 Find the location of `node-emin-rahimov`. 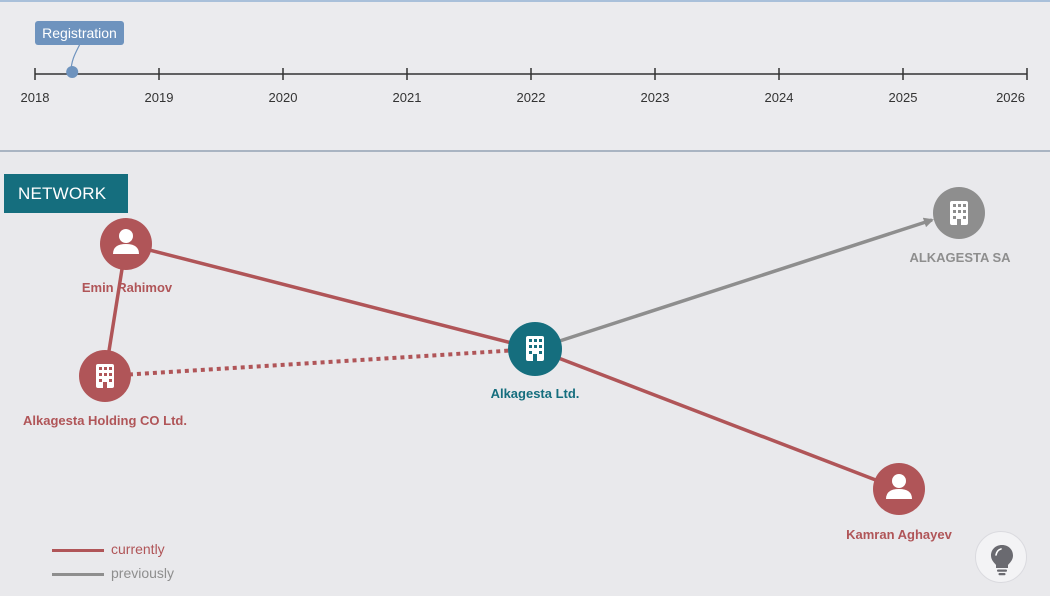

node-emin-rahimov is located at coordinates (126, 244).